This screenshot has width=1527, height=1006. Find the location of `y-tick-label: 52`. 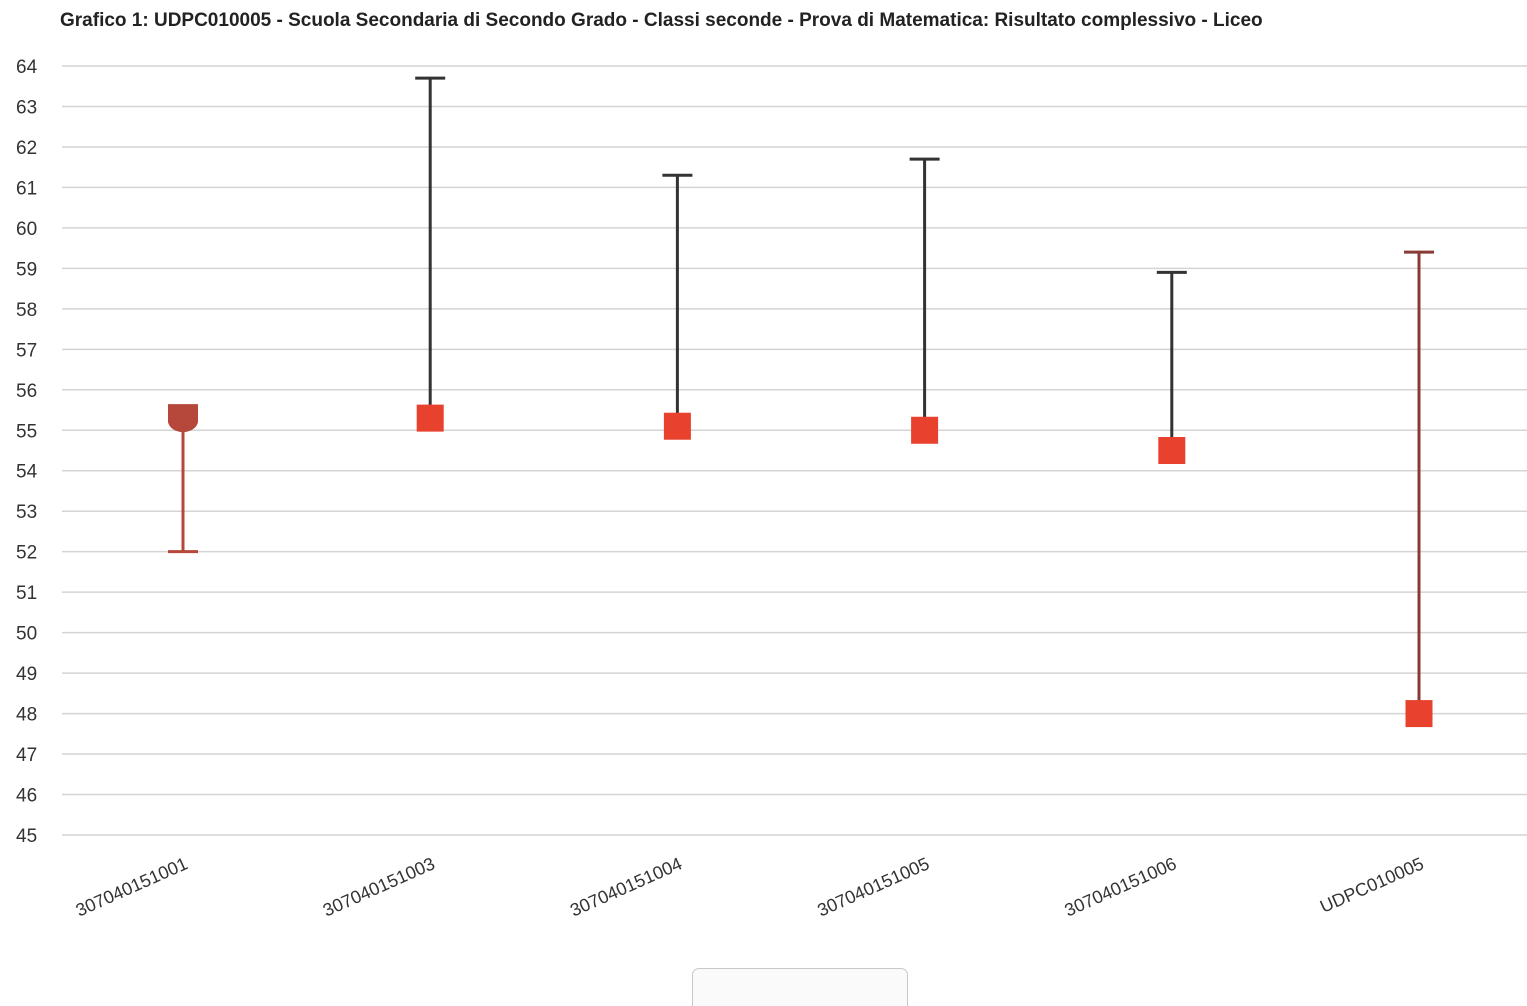

y-tick-label: 52 is located at coordinates (26, 553).